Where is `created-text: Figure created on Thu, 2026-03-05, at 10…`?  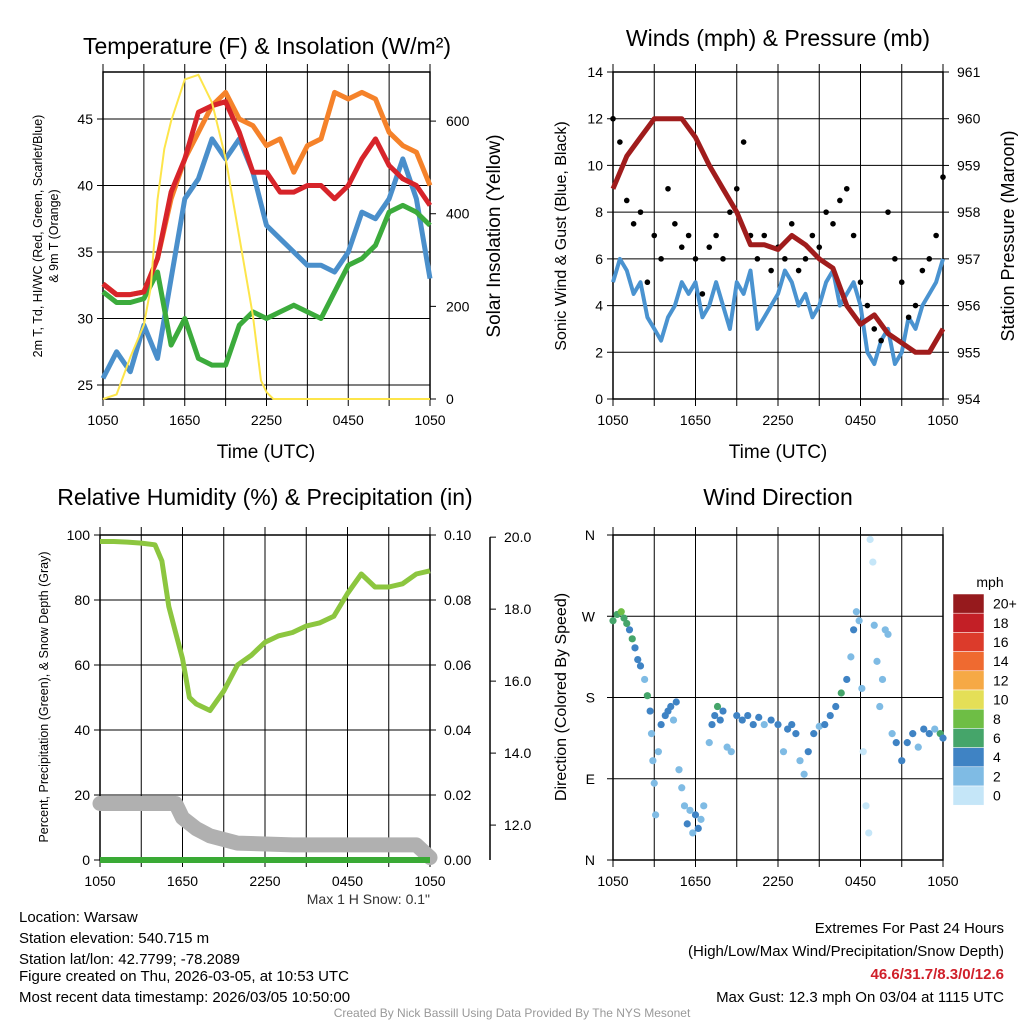 created-text: Figure created on Thu, 2026-03-05, at 10… is located at coordinates (184, 976).